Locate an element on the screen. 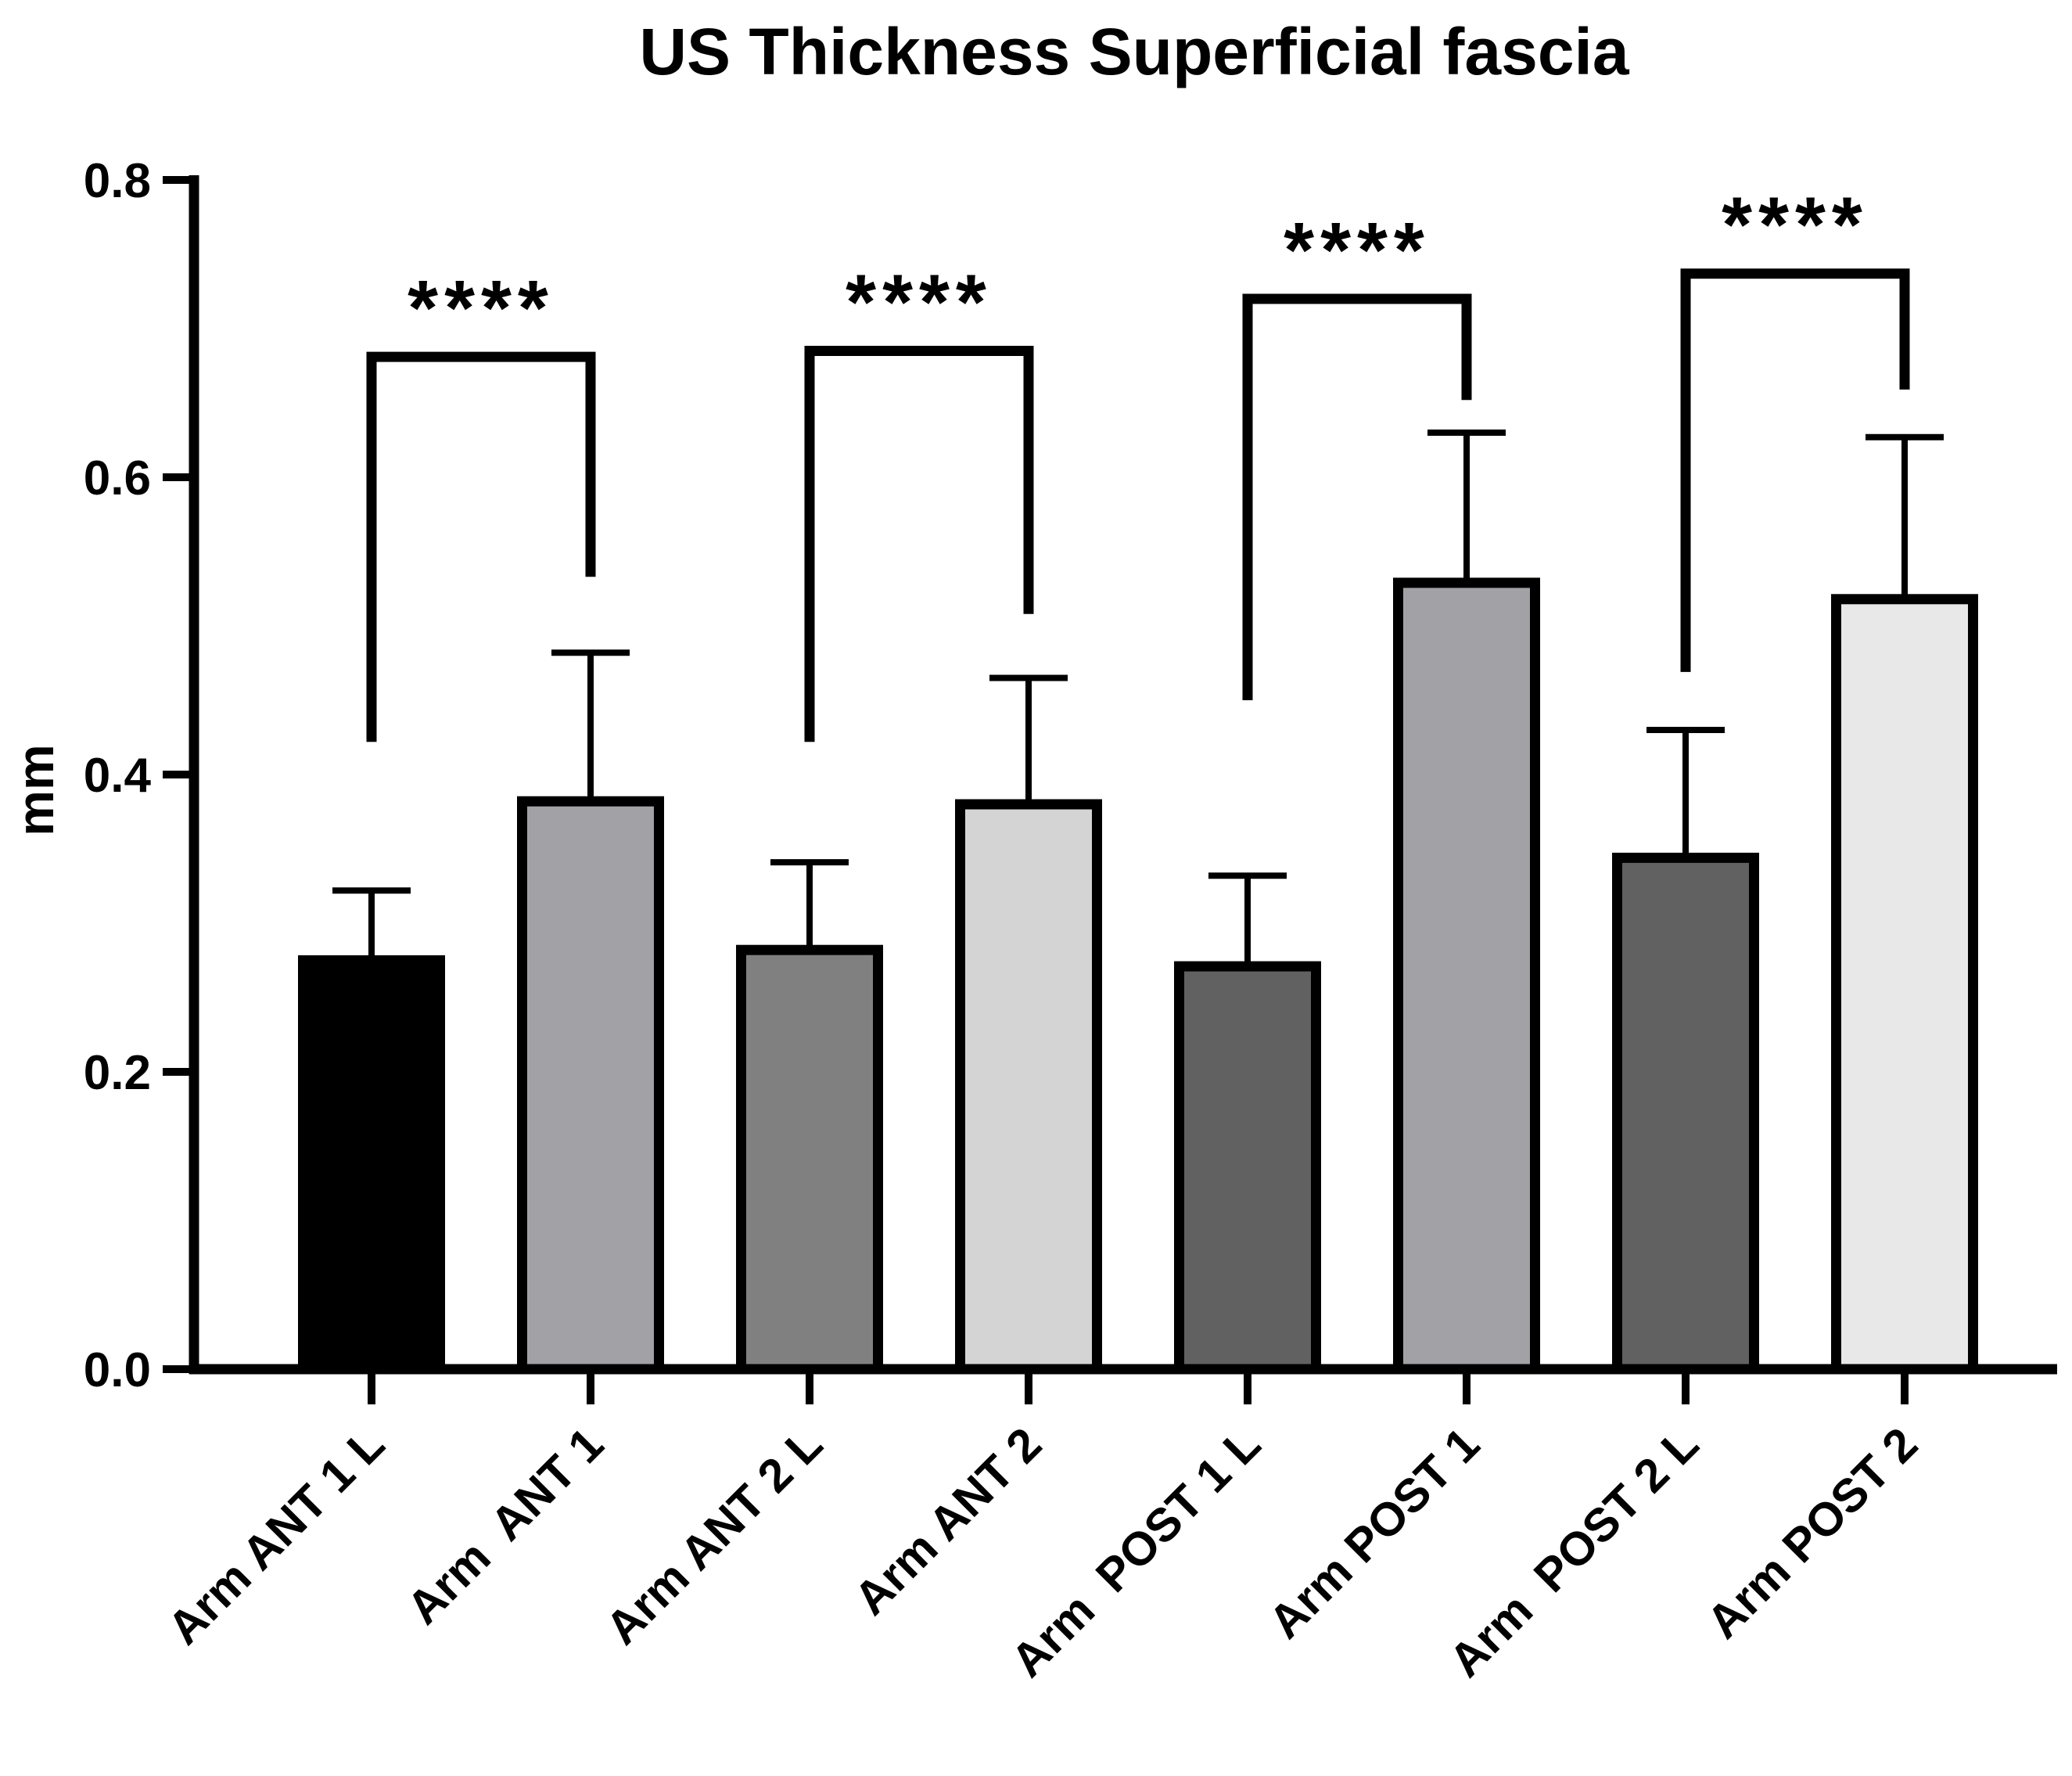 The image size is (2072, 1776). significance-bracket-4: **** is located at coordinates (1795, 427).